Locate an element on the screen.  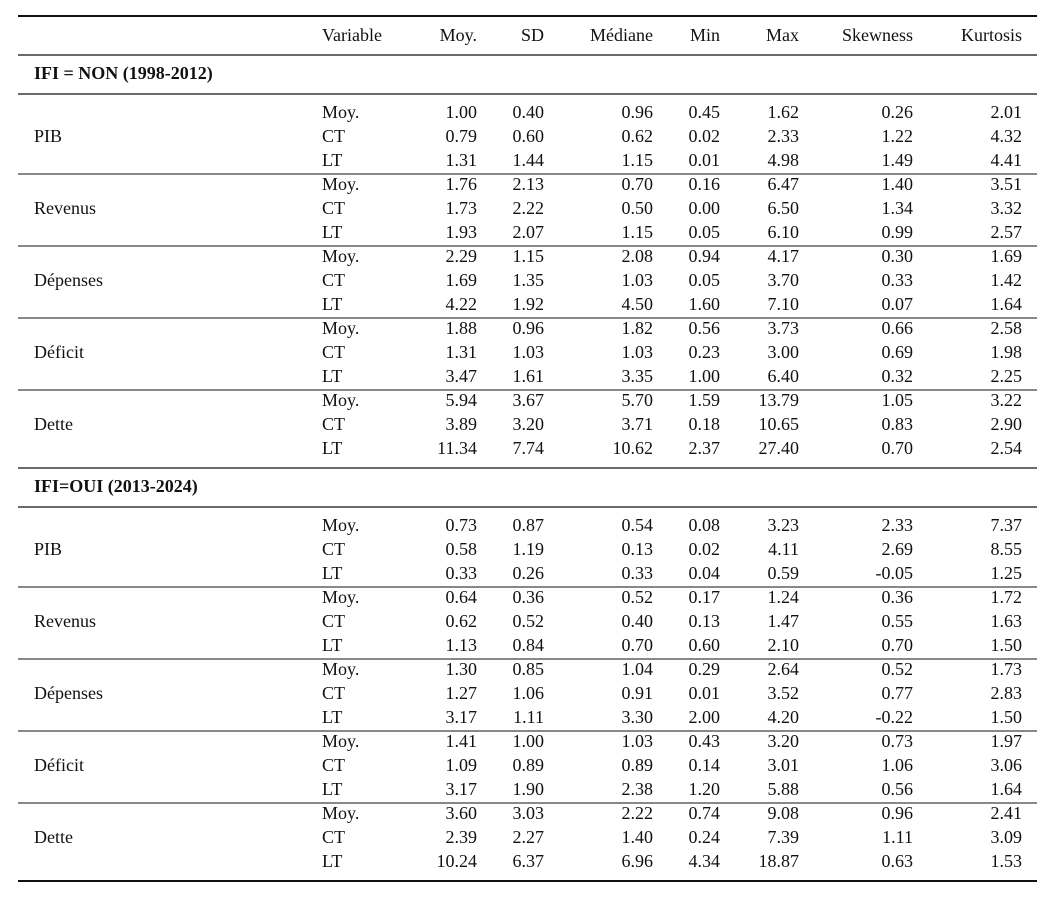
cell-value: 2.54 is located at coordinates (1007, 448).